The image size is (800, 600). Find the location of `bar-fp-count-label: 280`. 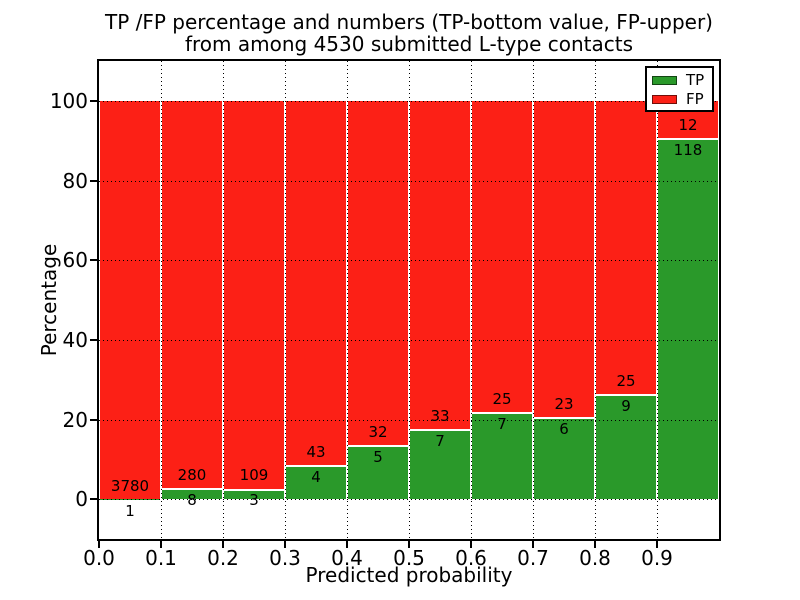

bar-fp-count-label: 280 is located at coordinates (192, 475).